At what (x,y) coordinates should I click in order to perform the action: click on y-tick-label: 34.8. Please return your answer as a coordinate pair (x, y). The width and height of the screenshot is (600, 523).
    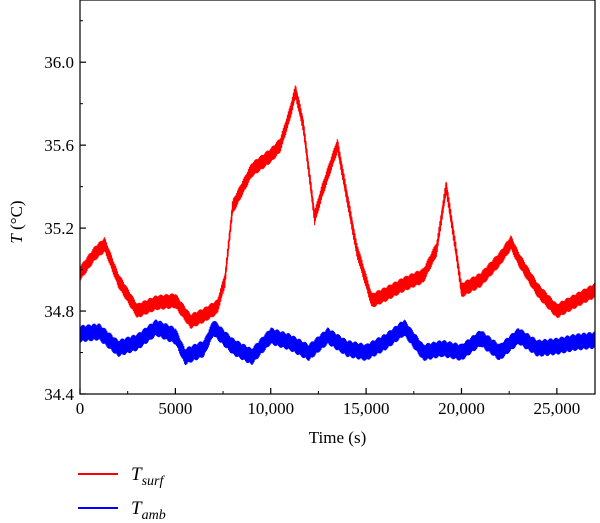
    Looking at the image, I should click on (59, 311).